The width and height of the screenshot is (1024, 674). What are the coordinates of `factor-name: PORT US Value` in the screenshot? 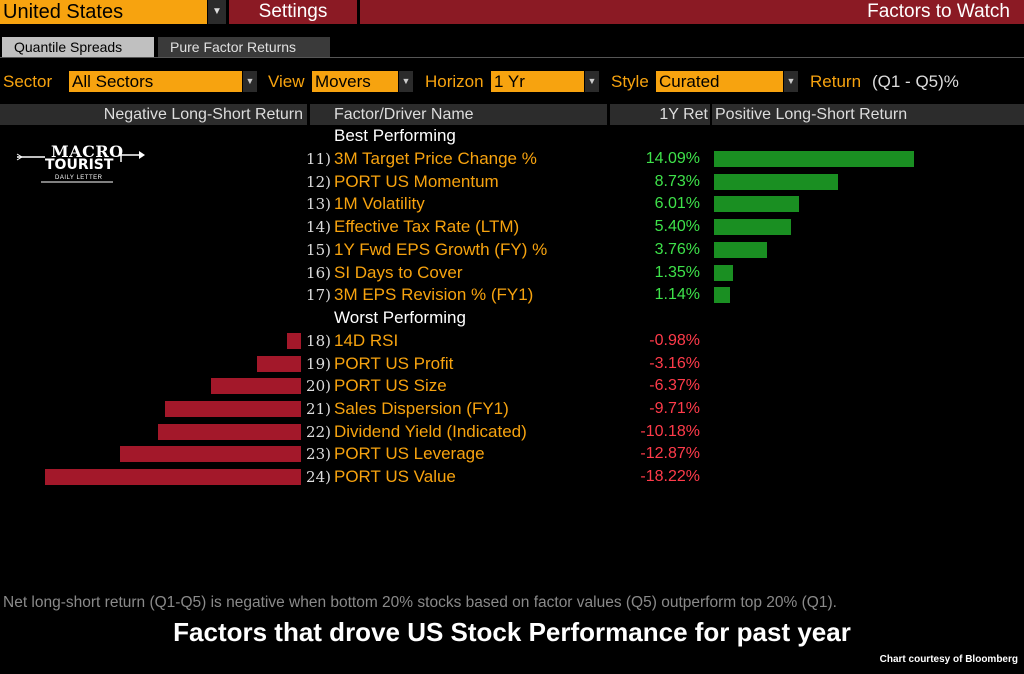 It's located at (395, 477).